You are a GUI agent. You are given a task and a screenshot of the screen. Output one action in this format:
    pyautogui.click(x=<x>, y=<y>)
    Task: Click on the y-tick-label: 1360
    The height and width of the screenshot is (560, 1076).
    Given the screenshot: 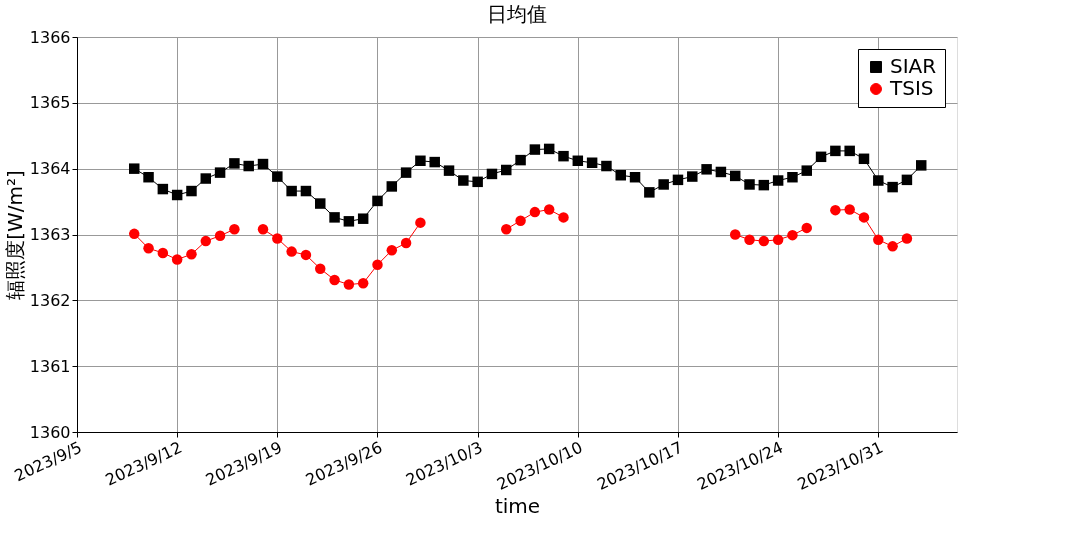 What is the action you would take?
    pyautogui.click(x=50, y=432)
    